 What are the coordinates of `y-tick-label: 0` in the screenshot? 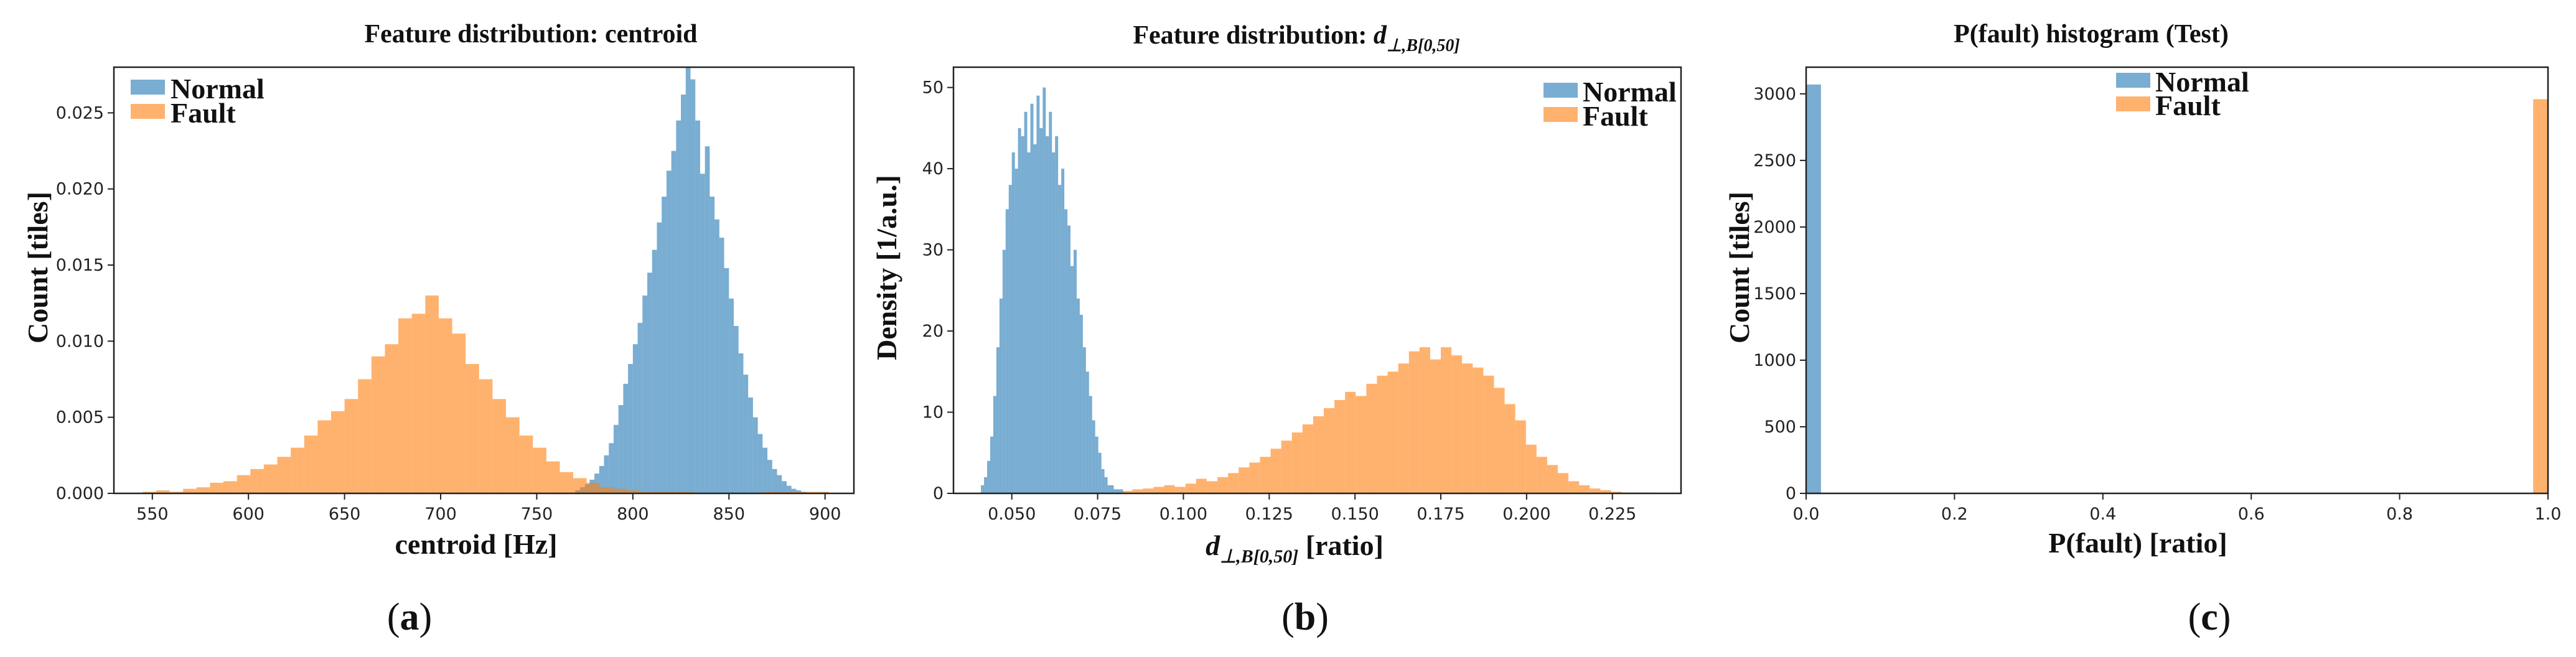 It's located at (938, 493).